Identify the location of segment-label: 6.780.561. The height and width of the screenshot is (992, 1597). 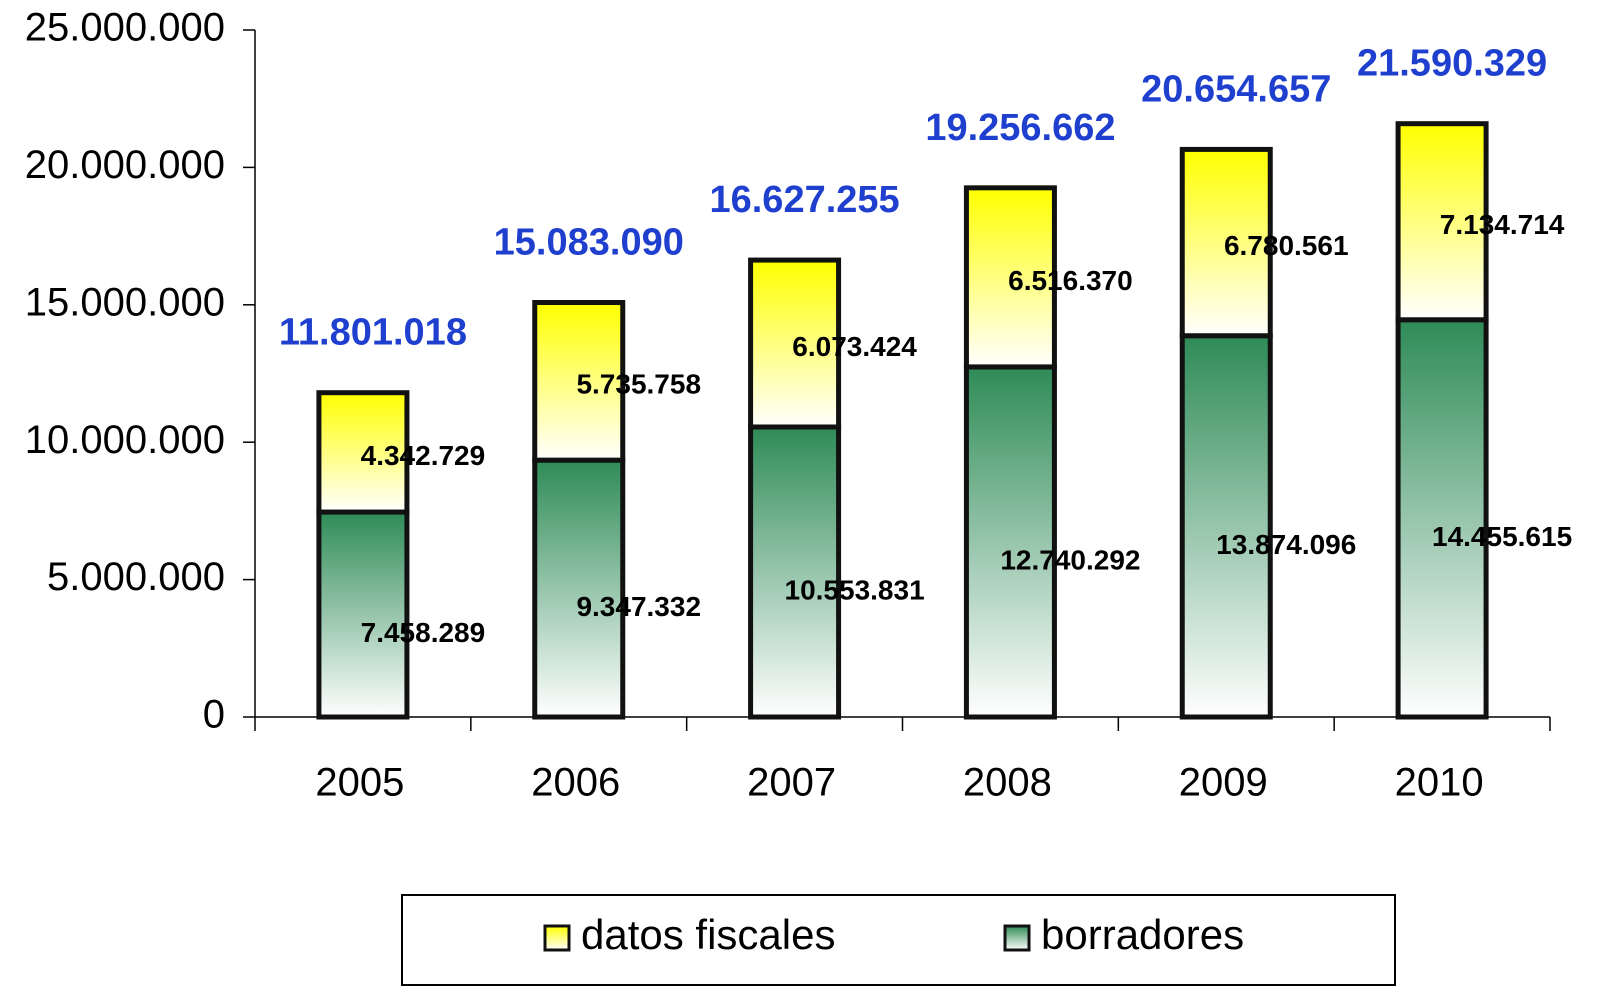
(1286, 245).